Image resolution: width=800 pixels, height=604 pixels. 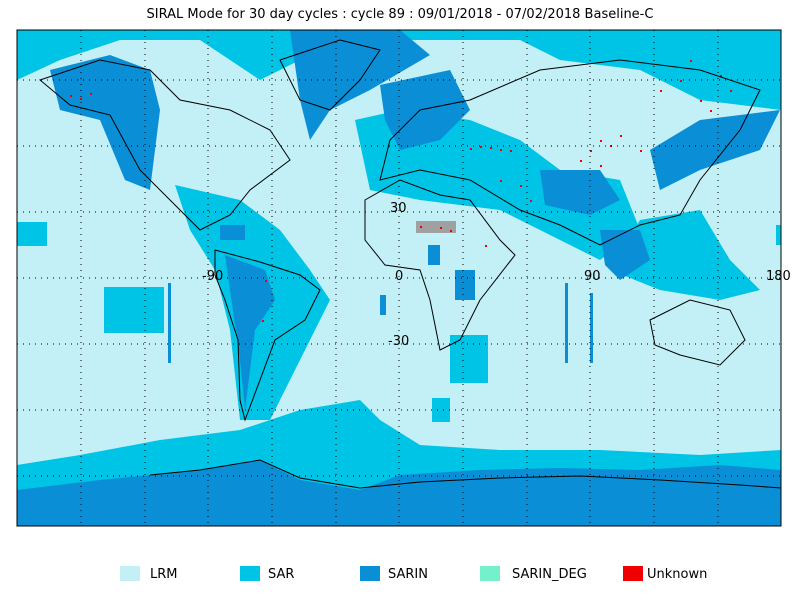 I want to click on lon-label: 0, so click(x=399, y=276).